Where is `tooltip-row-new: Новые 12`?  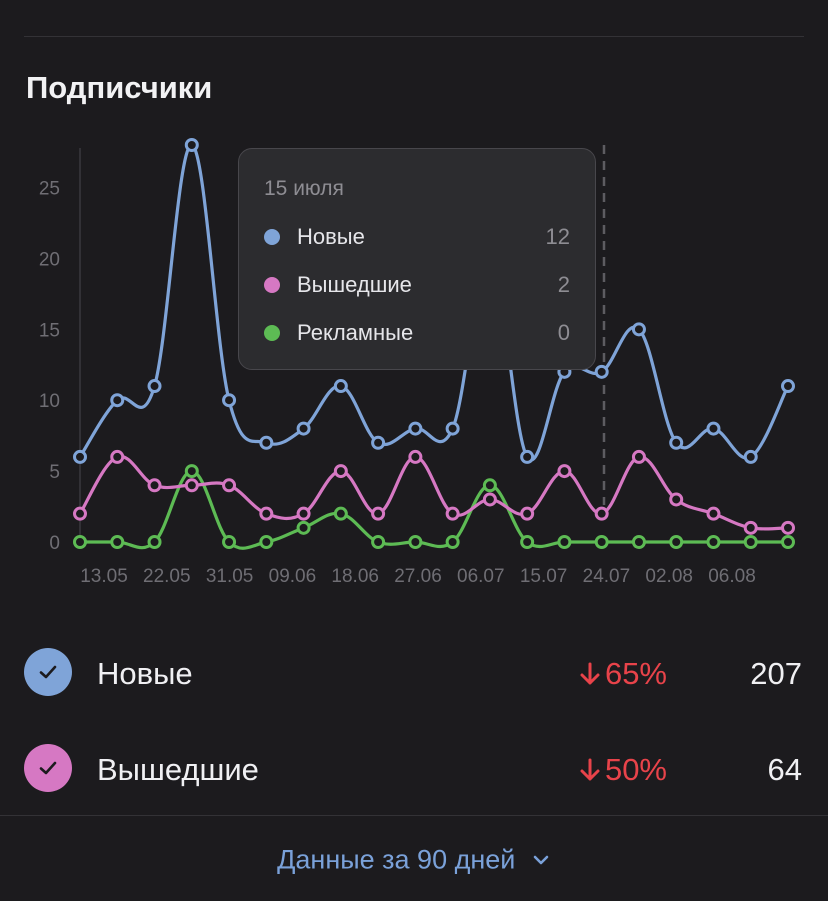 tooltip-row-new: Новые 12 is located at coordinates (417, 237).